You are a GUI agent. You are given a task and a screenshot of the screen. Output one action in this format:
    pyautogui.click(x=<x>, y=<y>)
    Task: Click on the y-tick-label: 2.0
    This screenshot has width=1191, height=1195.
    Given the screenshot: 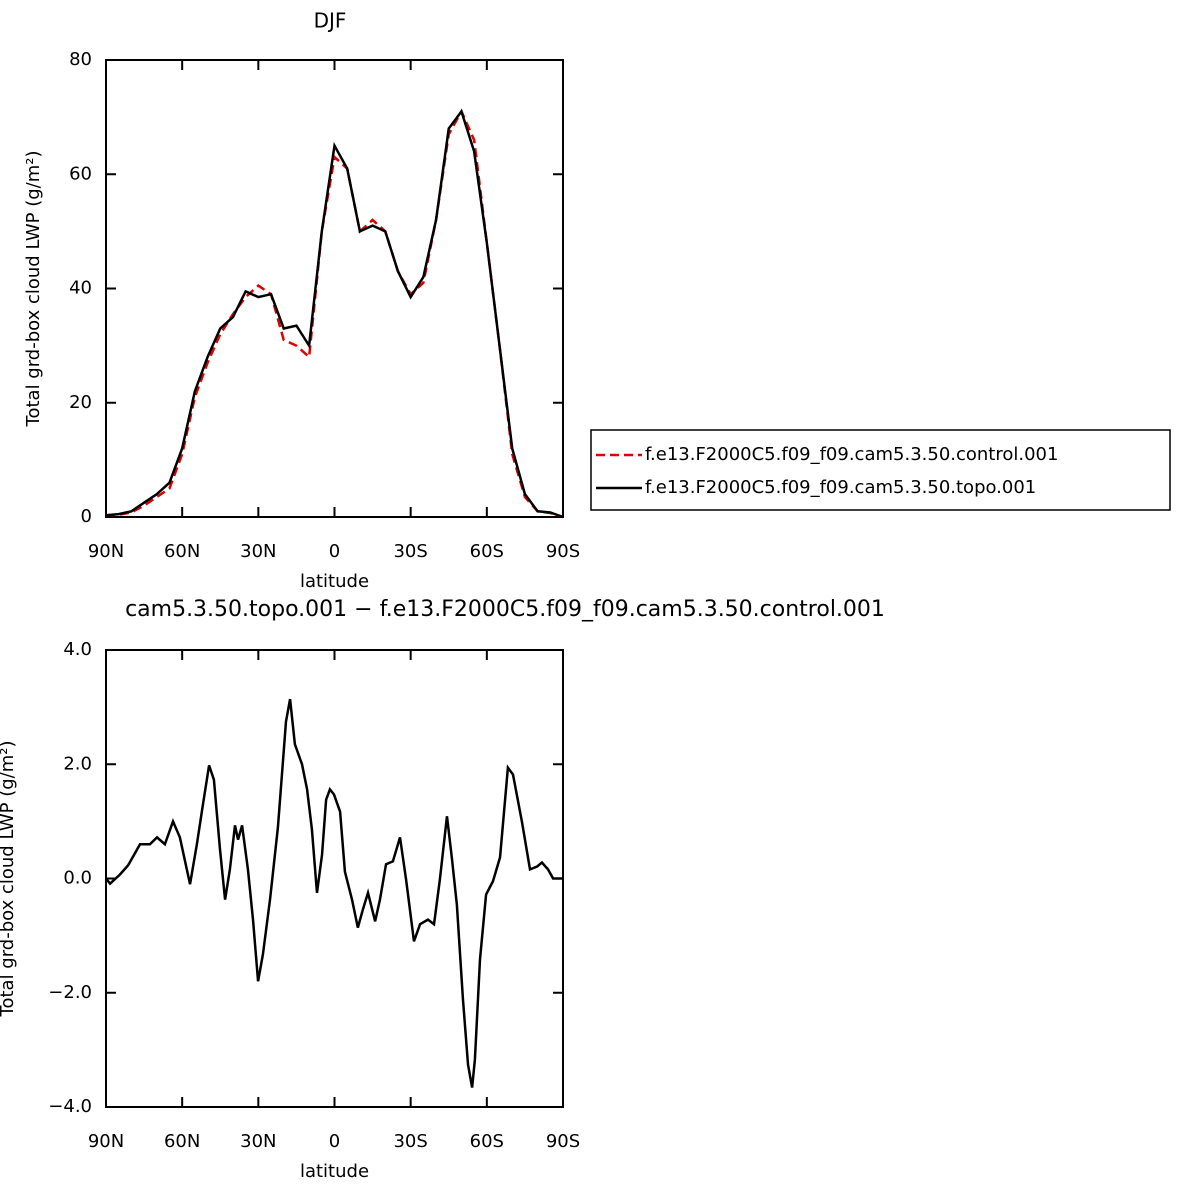 What is the action you would take?
    pyautogui.click(x=77, y=763)
    